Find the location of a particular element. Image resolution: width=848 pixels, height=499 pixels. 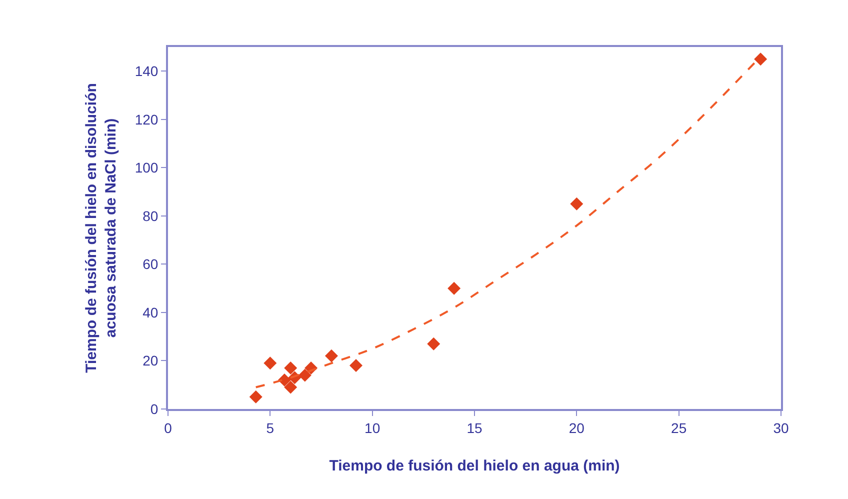

x-tick-label: 15 is located at coordinates (474, 428).